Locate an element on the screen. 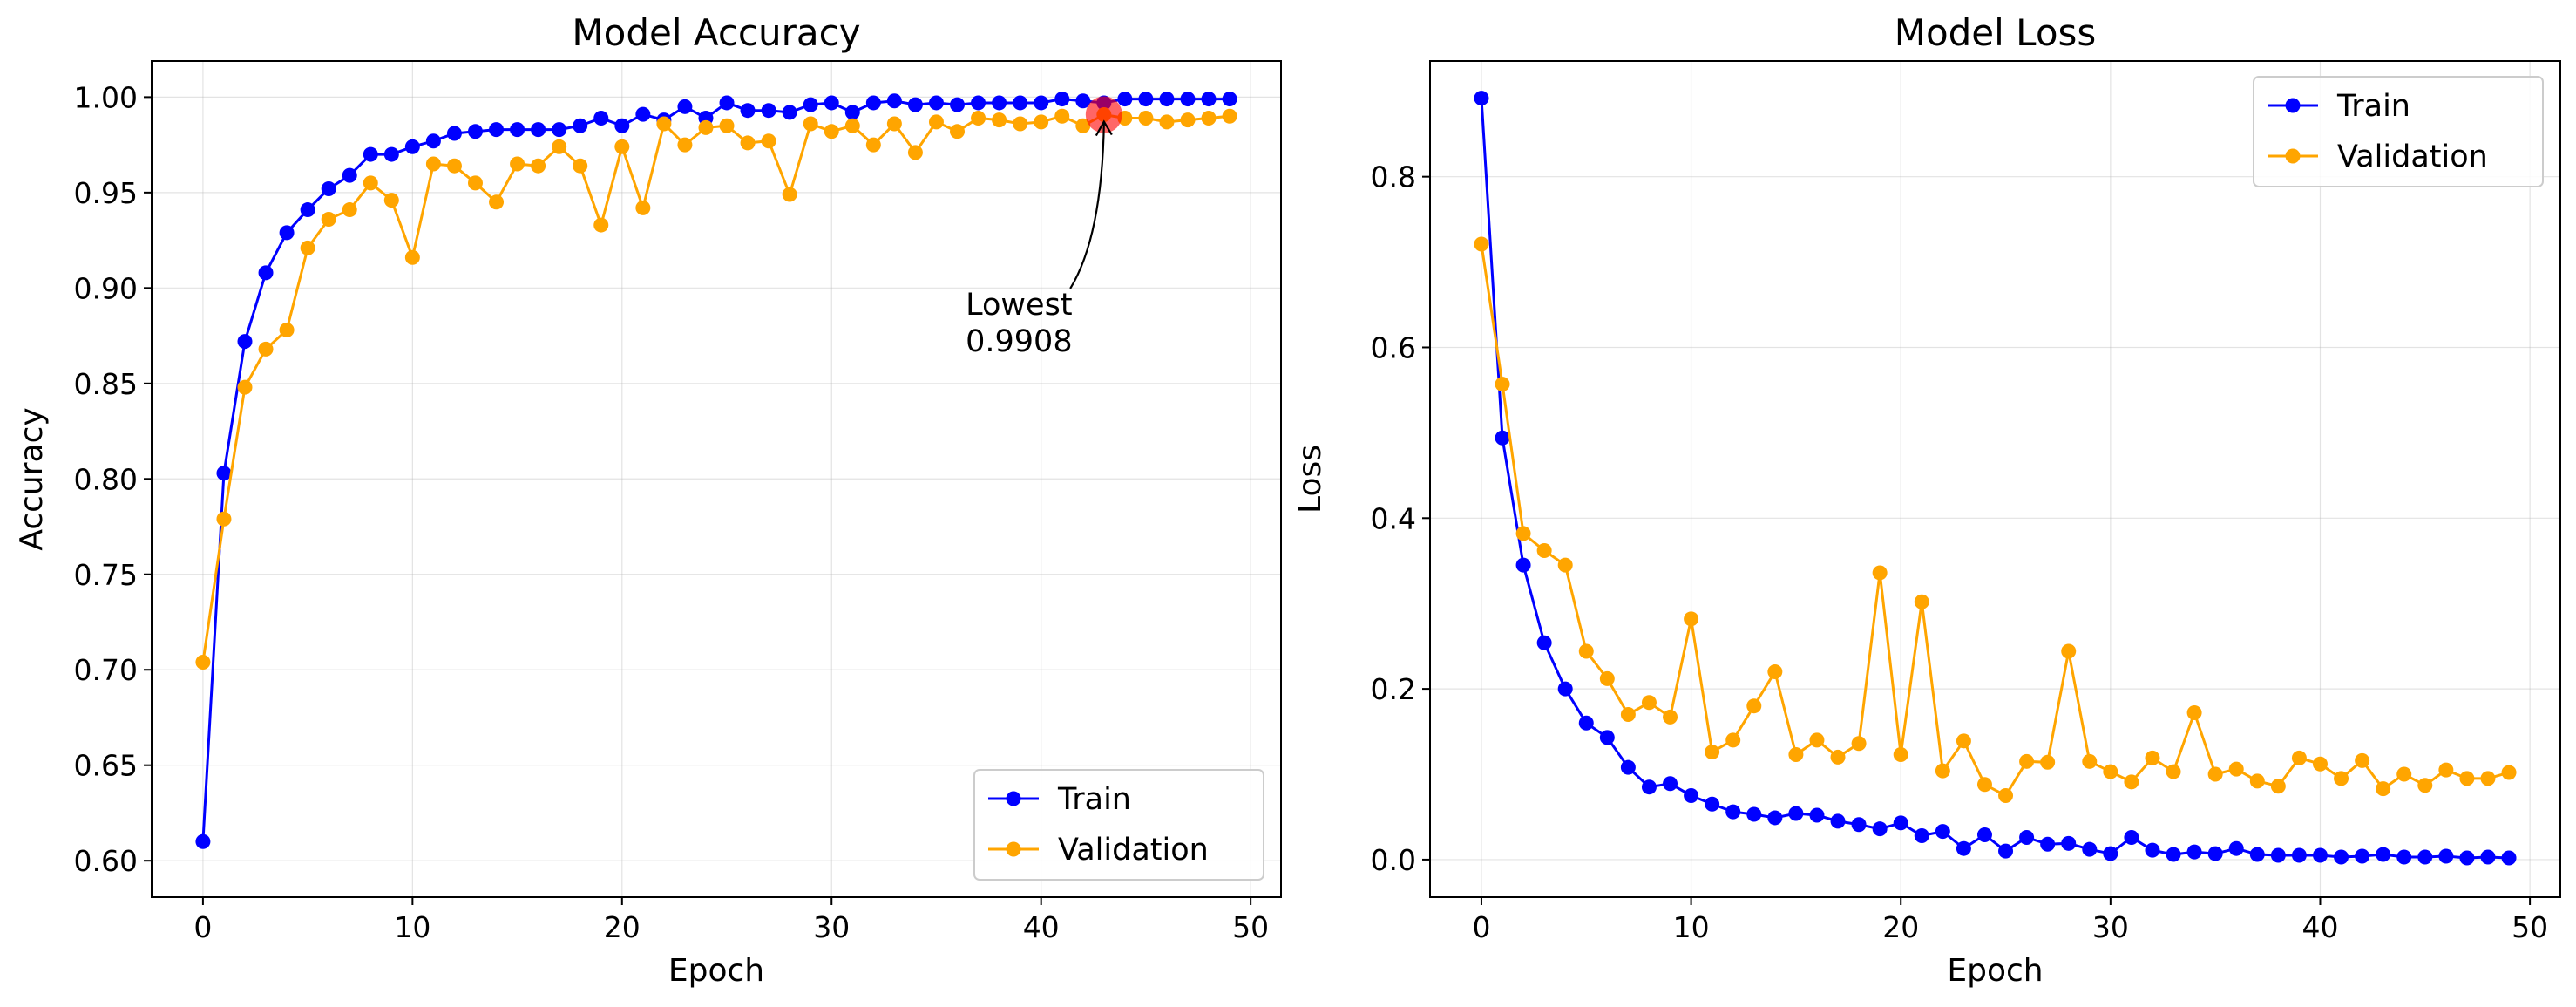 The height and width of the screenshot is (1007, 2576). y-tick-label: 0.60 is located at coordinates (106, 861).